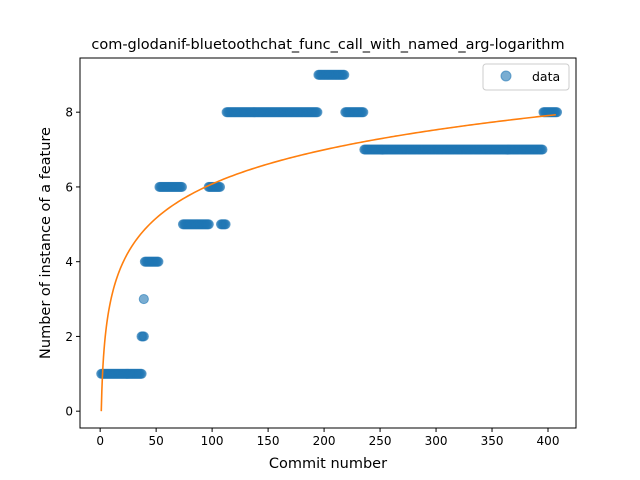  I want to click on y-tick-label: 2, so click(69, 337).